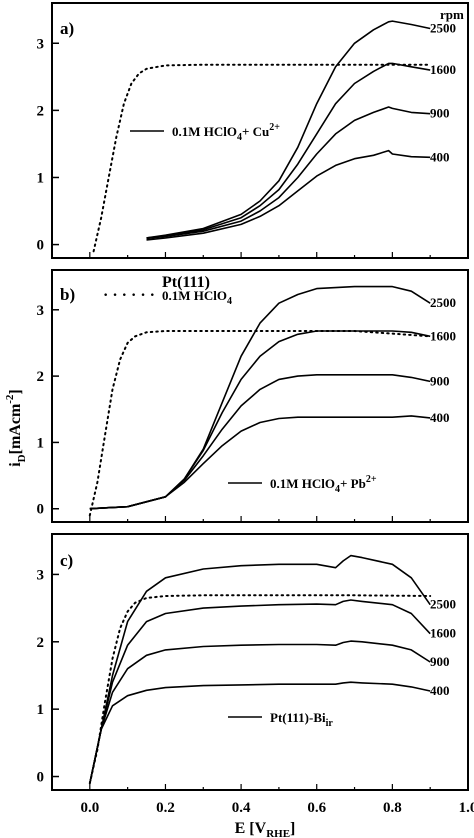  I want to click on reference-legend-label: 0.1M HClO4, so click(197, 297).